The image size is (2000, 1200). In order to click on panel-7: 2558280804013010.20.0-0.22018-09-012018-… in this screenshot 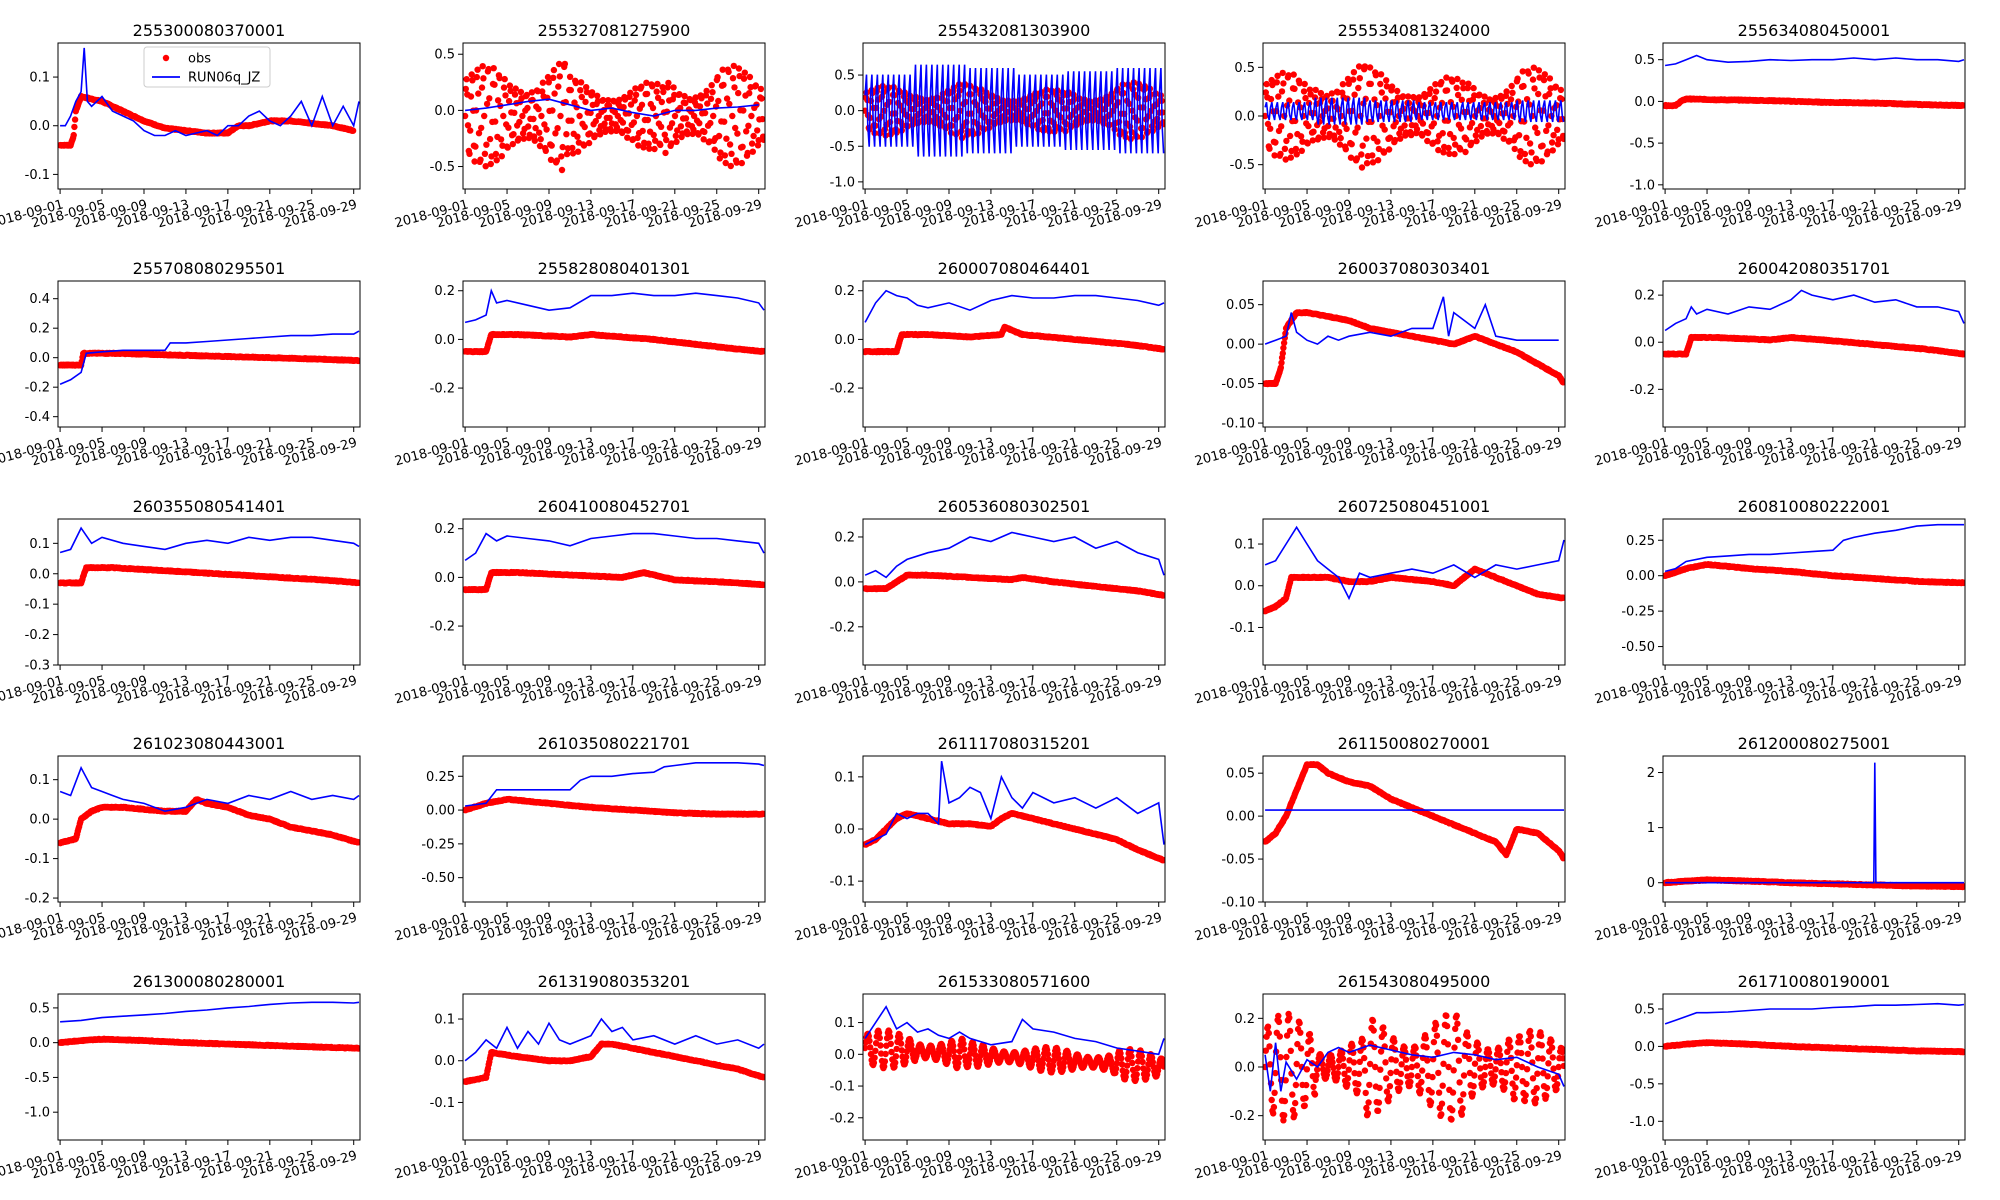, I will do `click(579, 364)`.